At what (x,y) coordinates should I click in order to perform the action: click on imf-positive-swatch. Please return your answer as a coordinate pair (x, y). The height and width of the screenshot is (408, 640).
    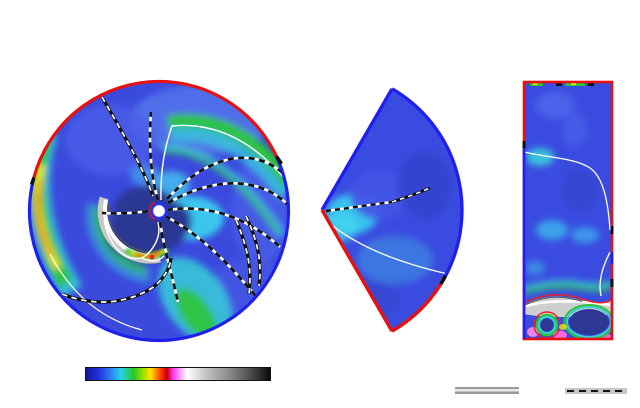
    Looking at the image, I should click on (386, 390).